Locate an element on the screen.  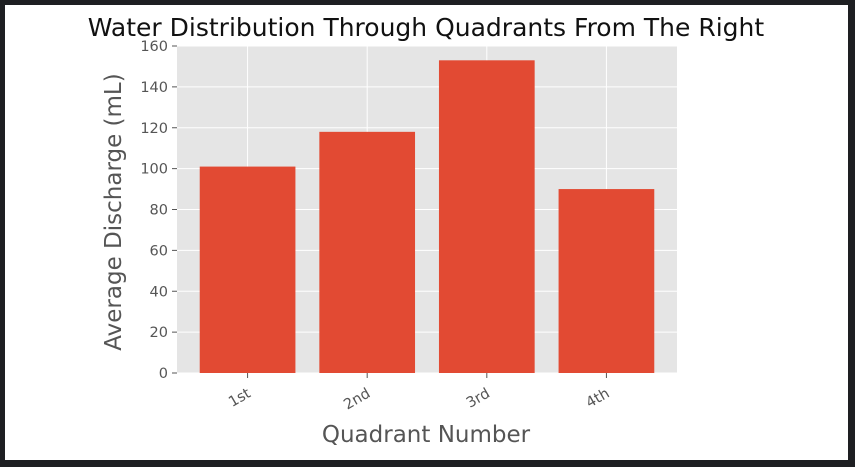
y-tick-label: 60 is located at coordinates (159, 251).